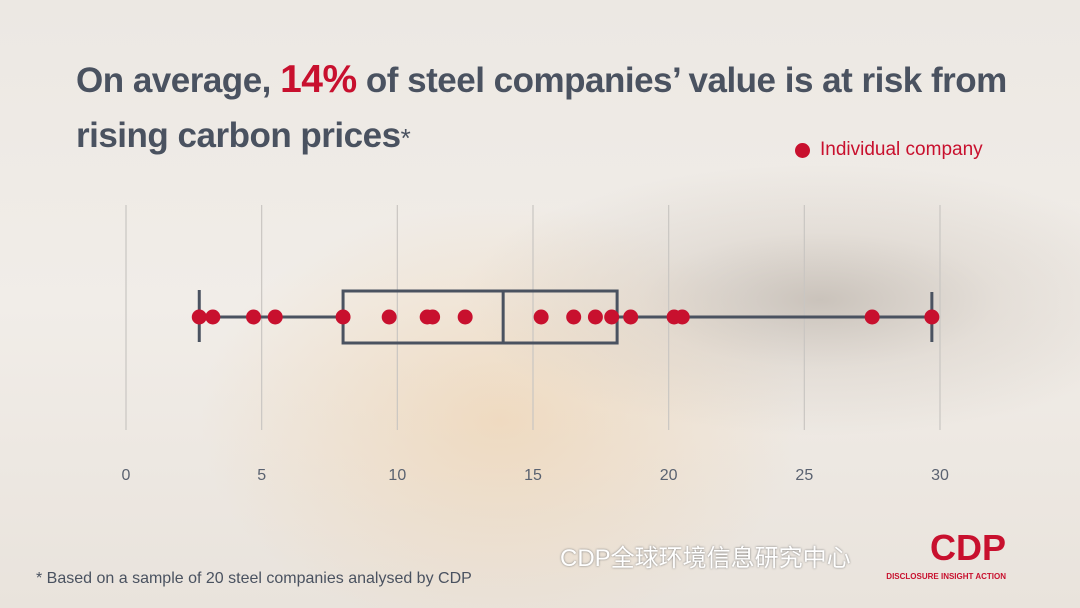 Image resolution: width=1080 pixels, height=608 pixels. What do you see at coordinates (940, 475) in the screenshot?
I see `x-tick-label: 30` at bounding box center [940, 475].